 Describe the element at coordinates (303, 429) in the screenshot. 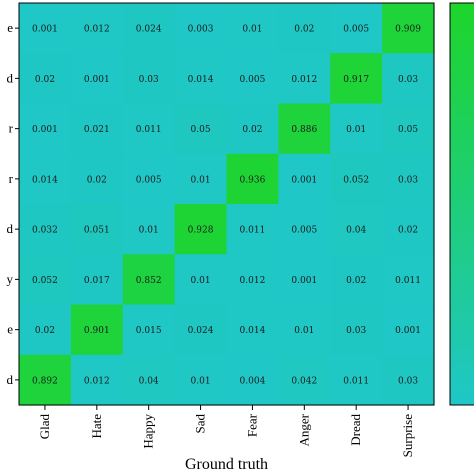

I see `x-tick-label: Anger` at that location.